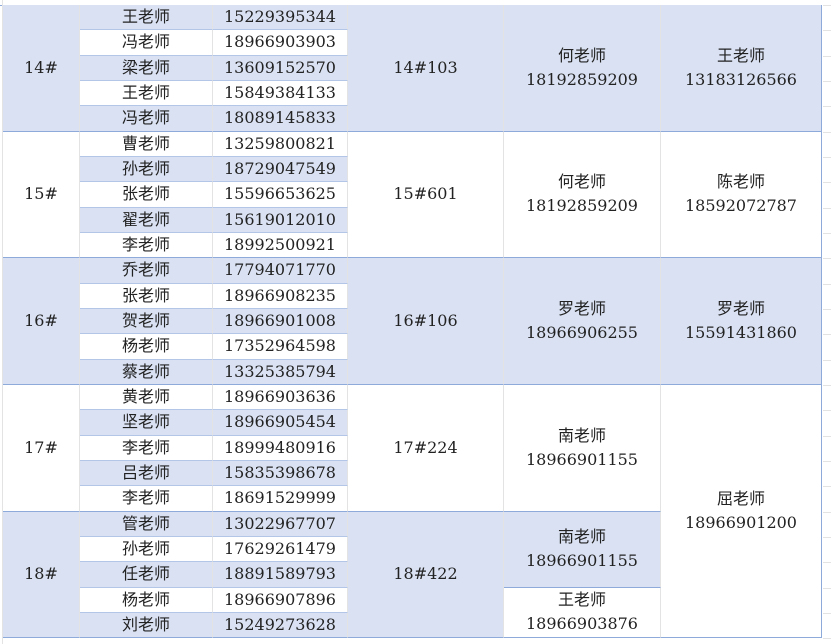 The height and width of the screenshot is (644, 831). Describe the element at coordinates (41, 448) in the screenshot. I see `building-cell: 17#` at that location.